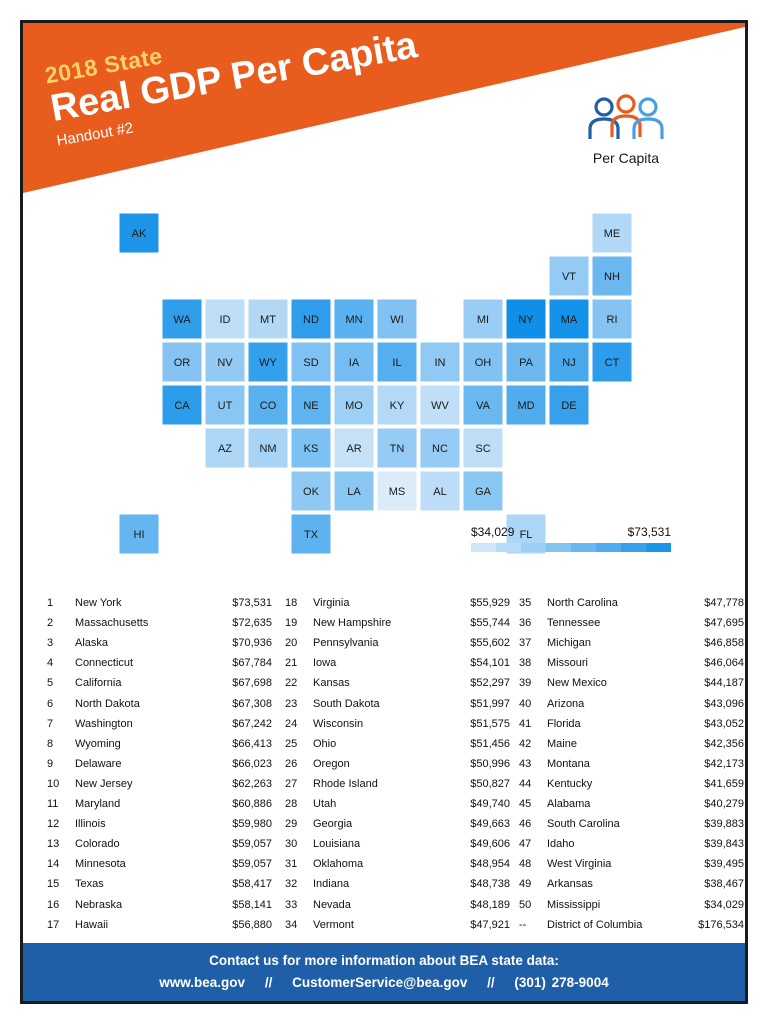 This screenshot has height=1024, width=768. What do you see at coordinates (252, 643) in the screenshot?
I see `value-cell: $70,936` at bounding box center [252, 643].